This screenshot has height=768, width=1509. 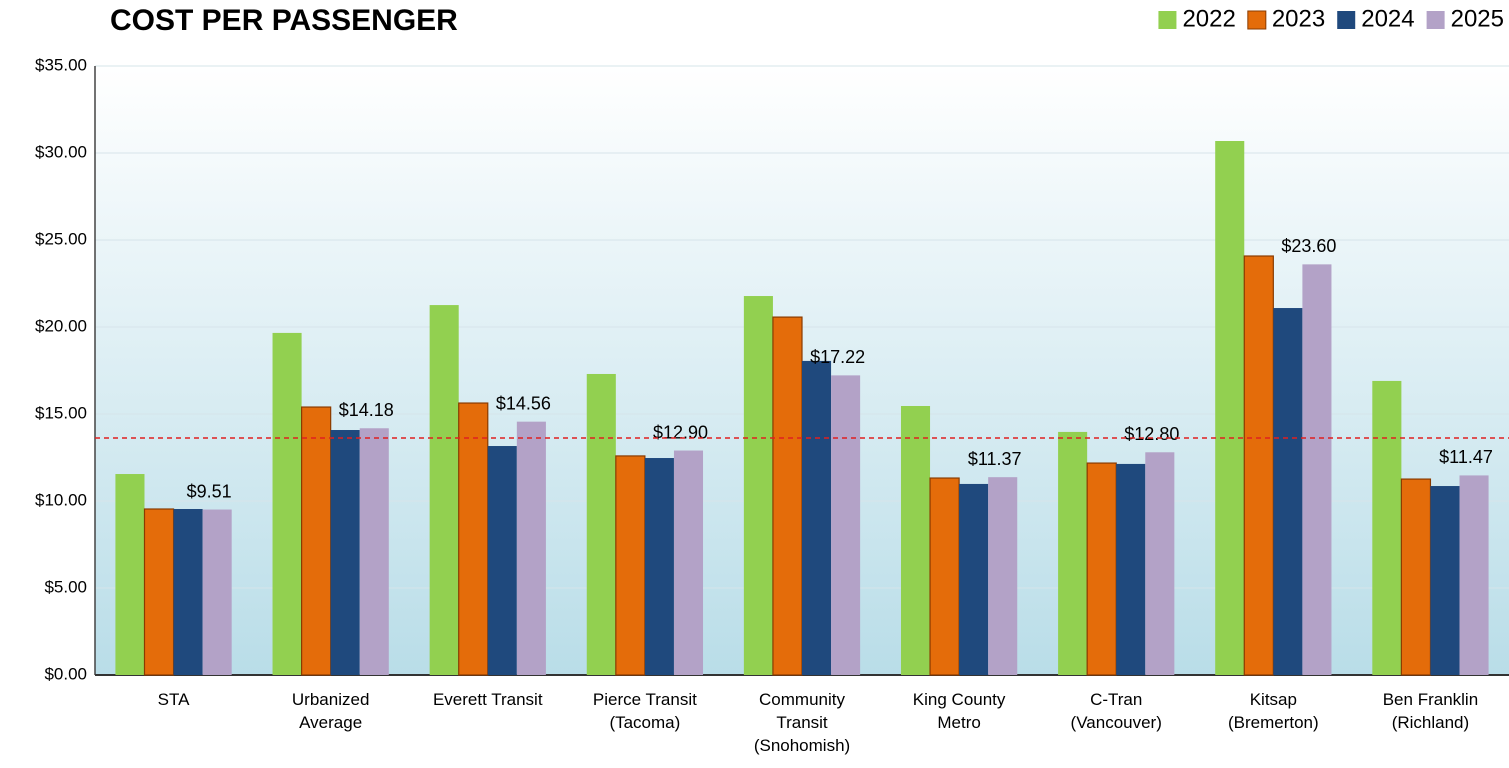 What do you see at coordinates (1298, 18) in the screenshot?
I see `legend-label: 2023` at bounding box center [1298, 18].